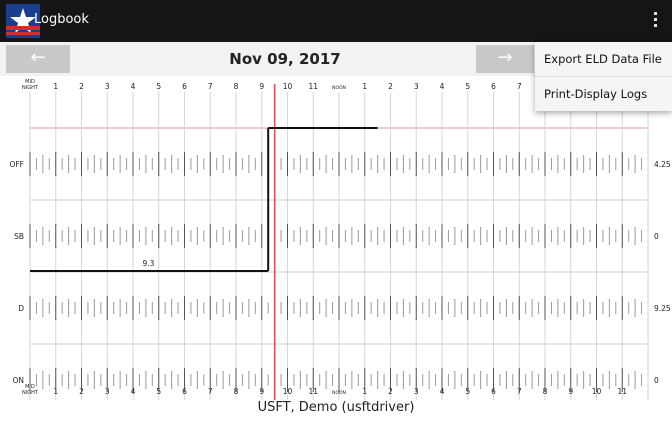  What do you see at coordinates (288, 86) in the screenshot?
I see `hour-label: 10` at bounding box center [288, 86].